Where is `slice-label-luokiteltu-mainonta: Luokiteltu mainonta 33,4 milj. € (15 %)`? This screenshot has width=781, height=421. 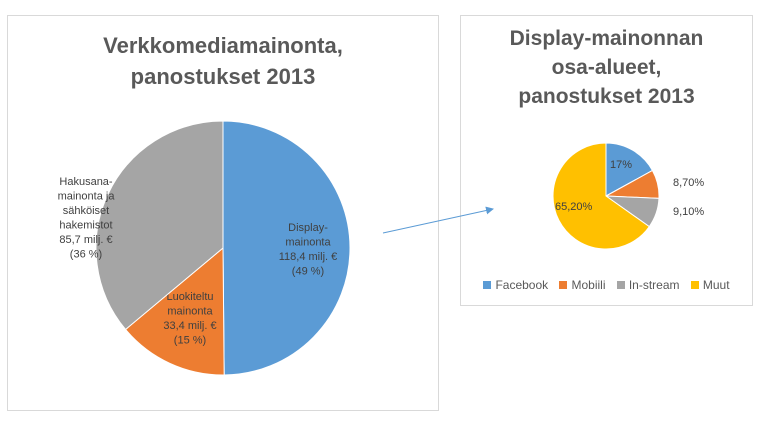
slice-label-luokiteltu-mainonta: Luokiteltu mainonta 33,4 milj. € (15 %) is located at coordinates (189, 319).